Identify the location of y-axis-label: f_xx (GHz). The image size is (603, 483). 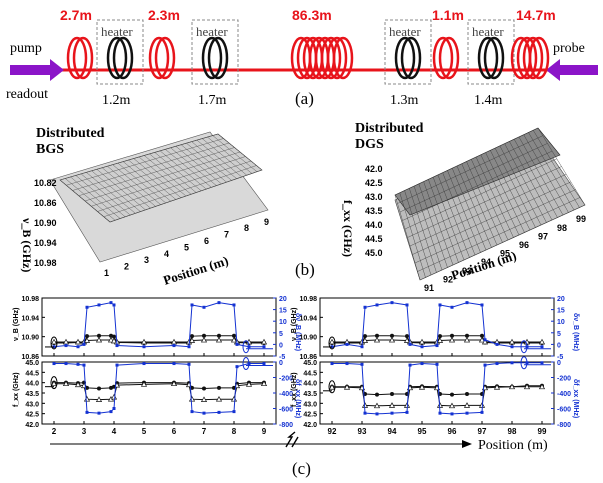
(294, 389).